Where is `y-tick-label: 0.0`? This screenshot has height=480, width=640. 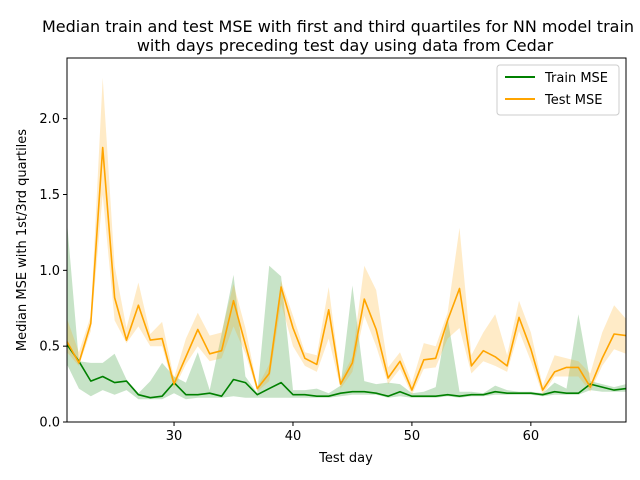
y-tick-label: 0.0 is located at coordinates (49, 423).